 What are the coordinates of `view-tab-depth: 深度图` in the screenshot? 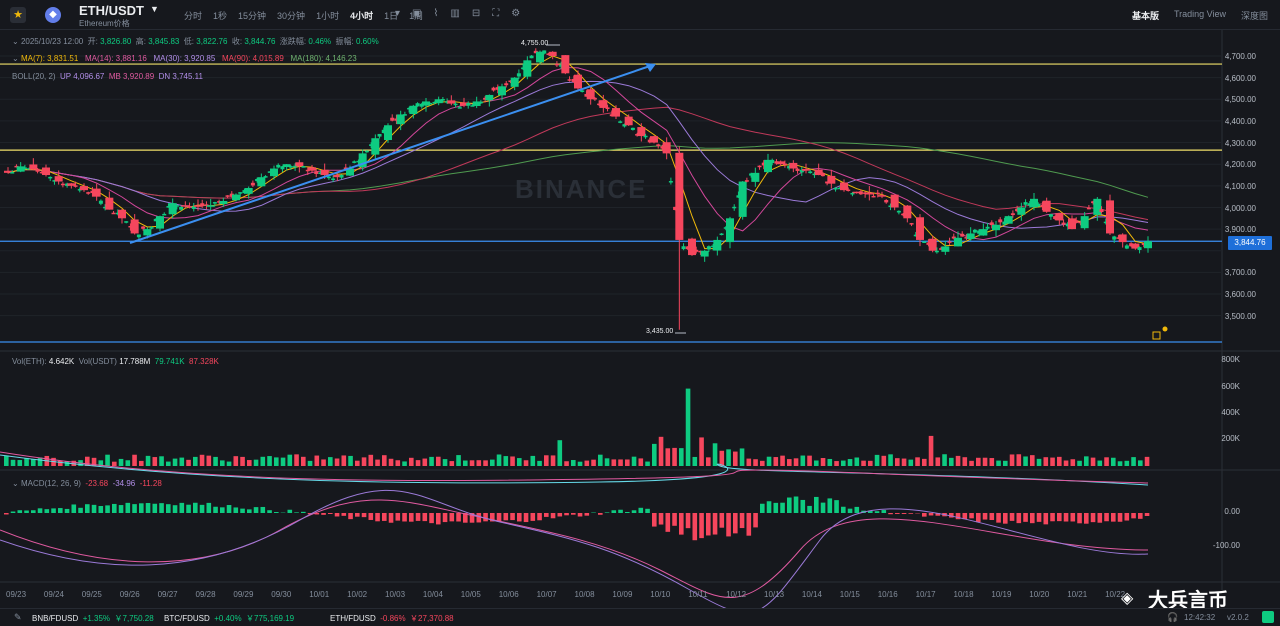 It's located at (1254, 16).